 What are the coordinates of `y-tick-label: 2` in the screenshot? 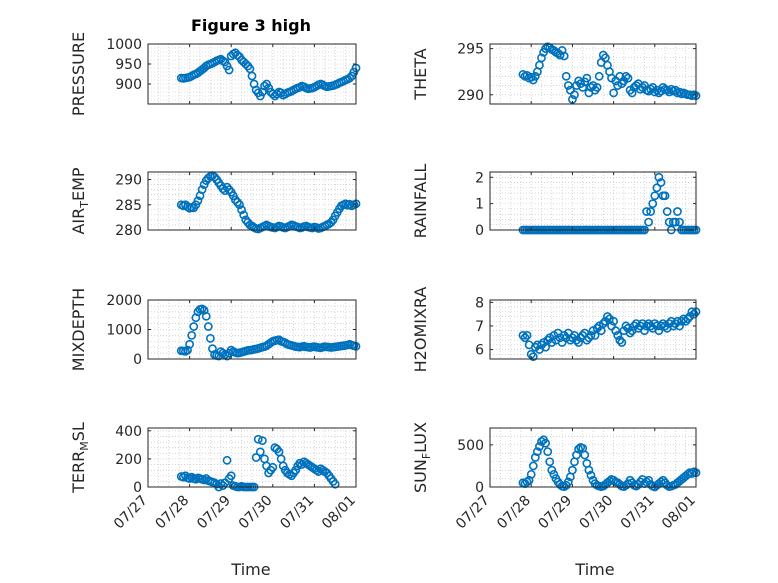 It's located at (479, 178).